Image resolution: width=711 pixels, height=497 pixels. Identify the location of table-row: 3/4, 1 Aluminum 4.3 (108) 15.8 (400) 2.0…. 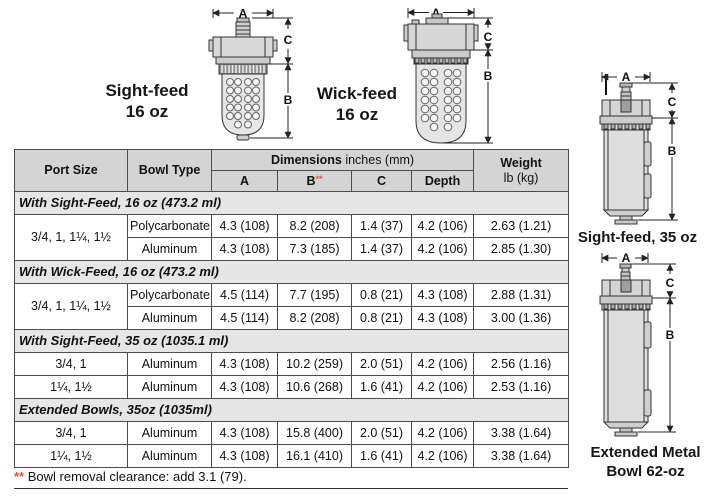
(292, 433).